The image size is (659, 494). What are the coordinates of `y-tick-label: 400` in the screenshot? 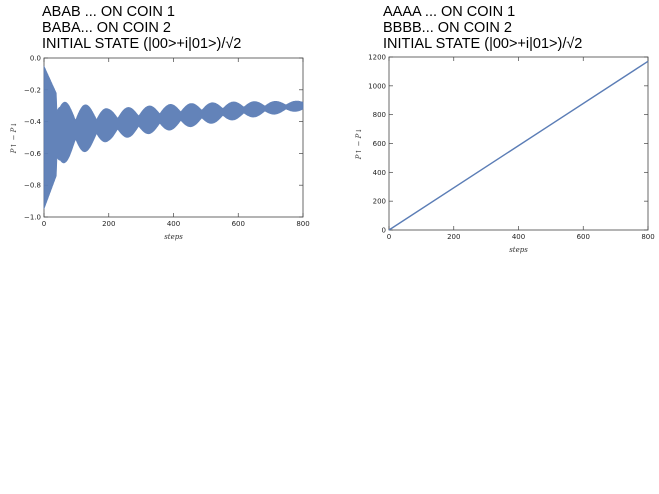 It's located at (379, 173).